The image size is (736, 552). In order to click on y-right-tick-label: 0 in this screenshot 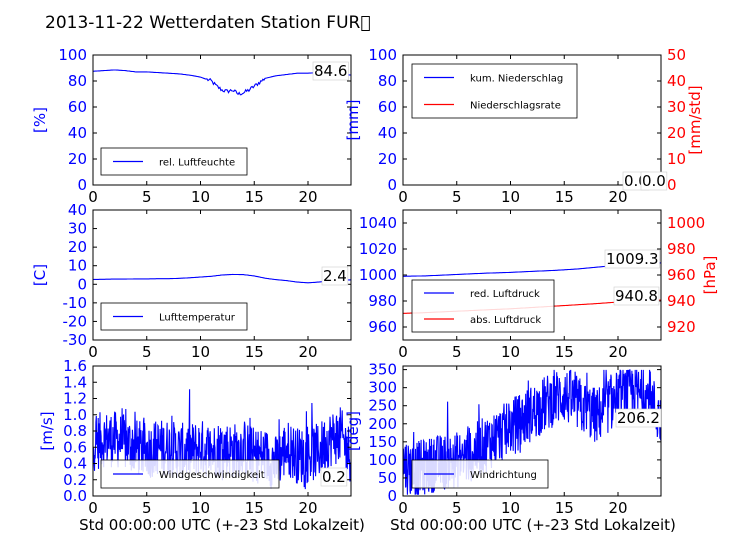, I will do `click(672, 185)`.